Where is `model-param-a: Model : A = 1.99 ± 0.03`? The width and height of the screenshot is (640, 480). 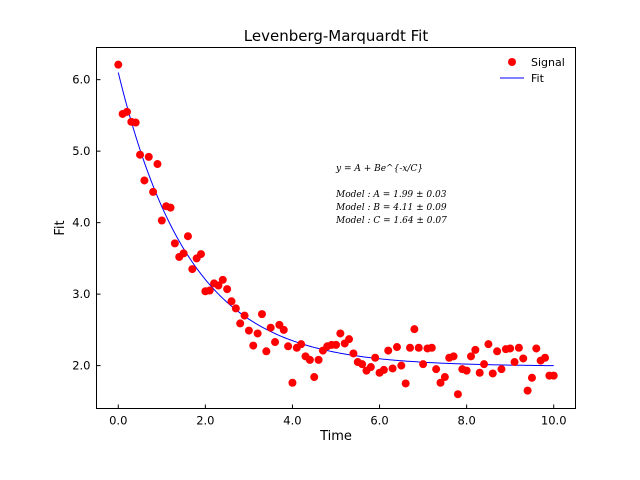 model-param-a: Model : A = 1.99 ± 0.03 is located at coordinates (391, 195).